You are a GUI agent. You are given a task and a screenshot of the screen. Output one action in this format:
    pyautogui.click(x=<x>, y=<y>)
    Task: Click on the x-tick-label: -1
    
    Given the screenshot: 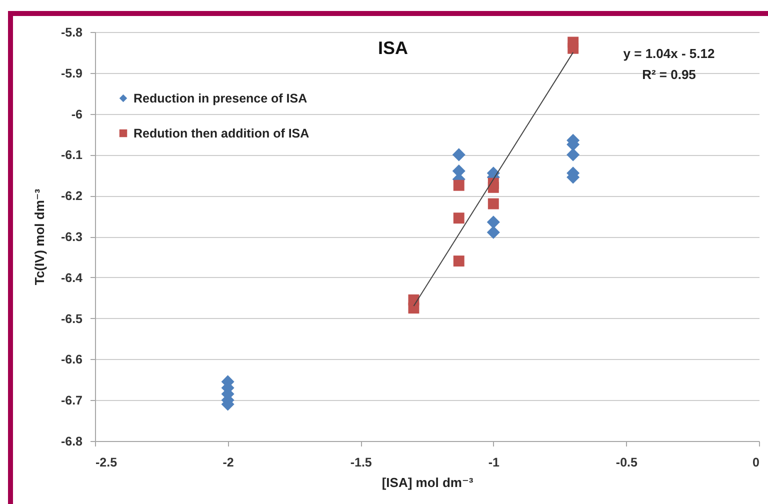 What is the action you would take?
    pyautogui.click(x=494, y=463)
    